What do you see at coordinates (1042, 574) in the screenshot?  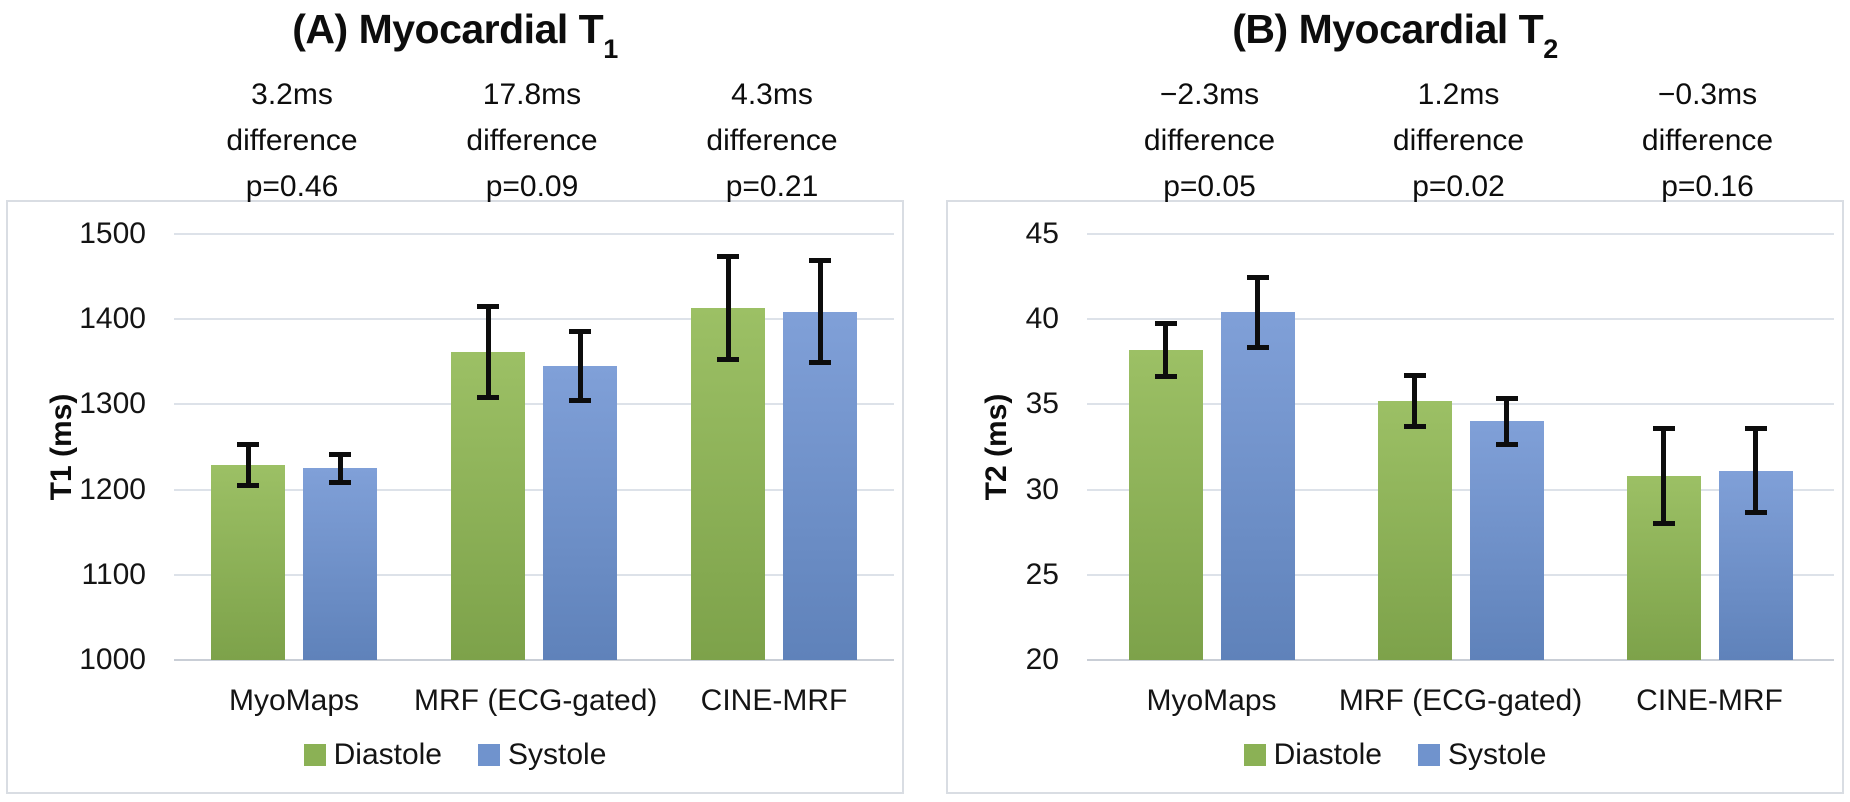 I see `y-tick-label-25: 25` at bounding box center [1042, 574].